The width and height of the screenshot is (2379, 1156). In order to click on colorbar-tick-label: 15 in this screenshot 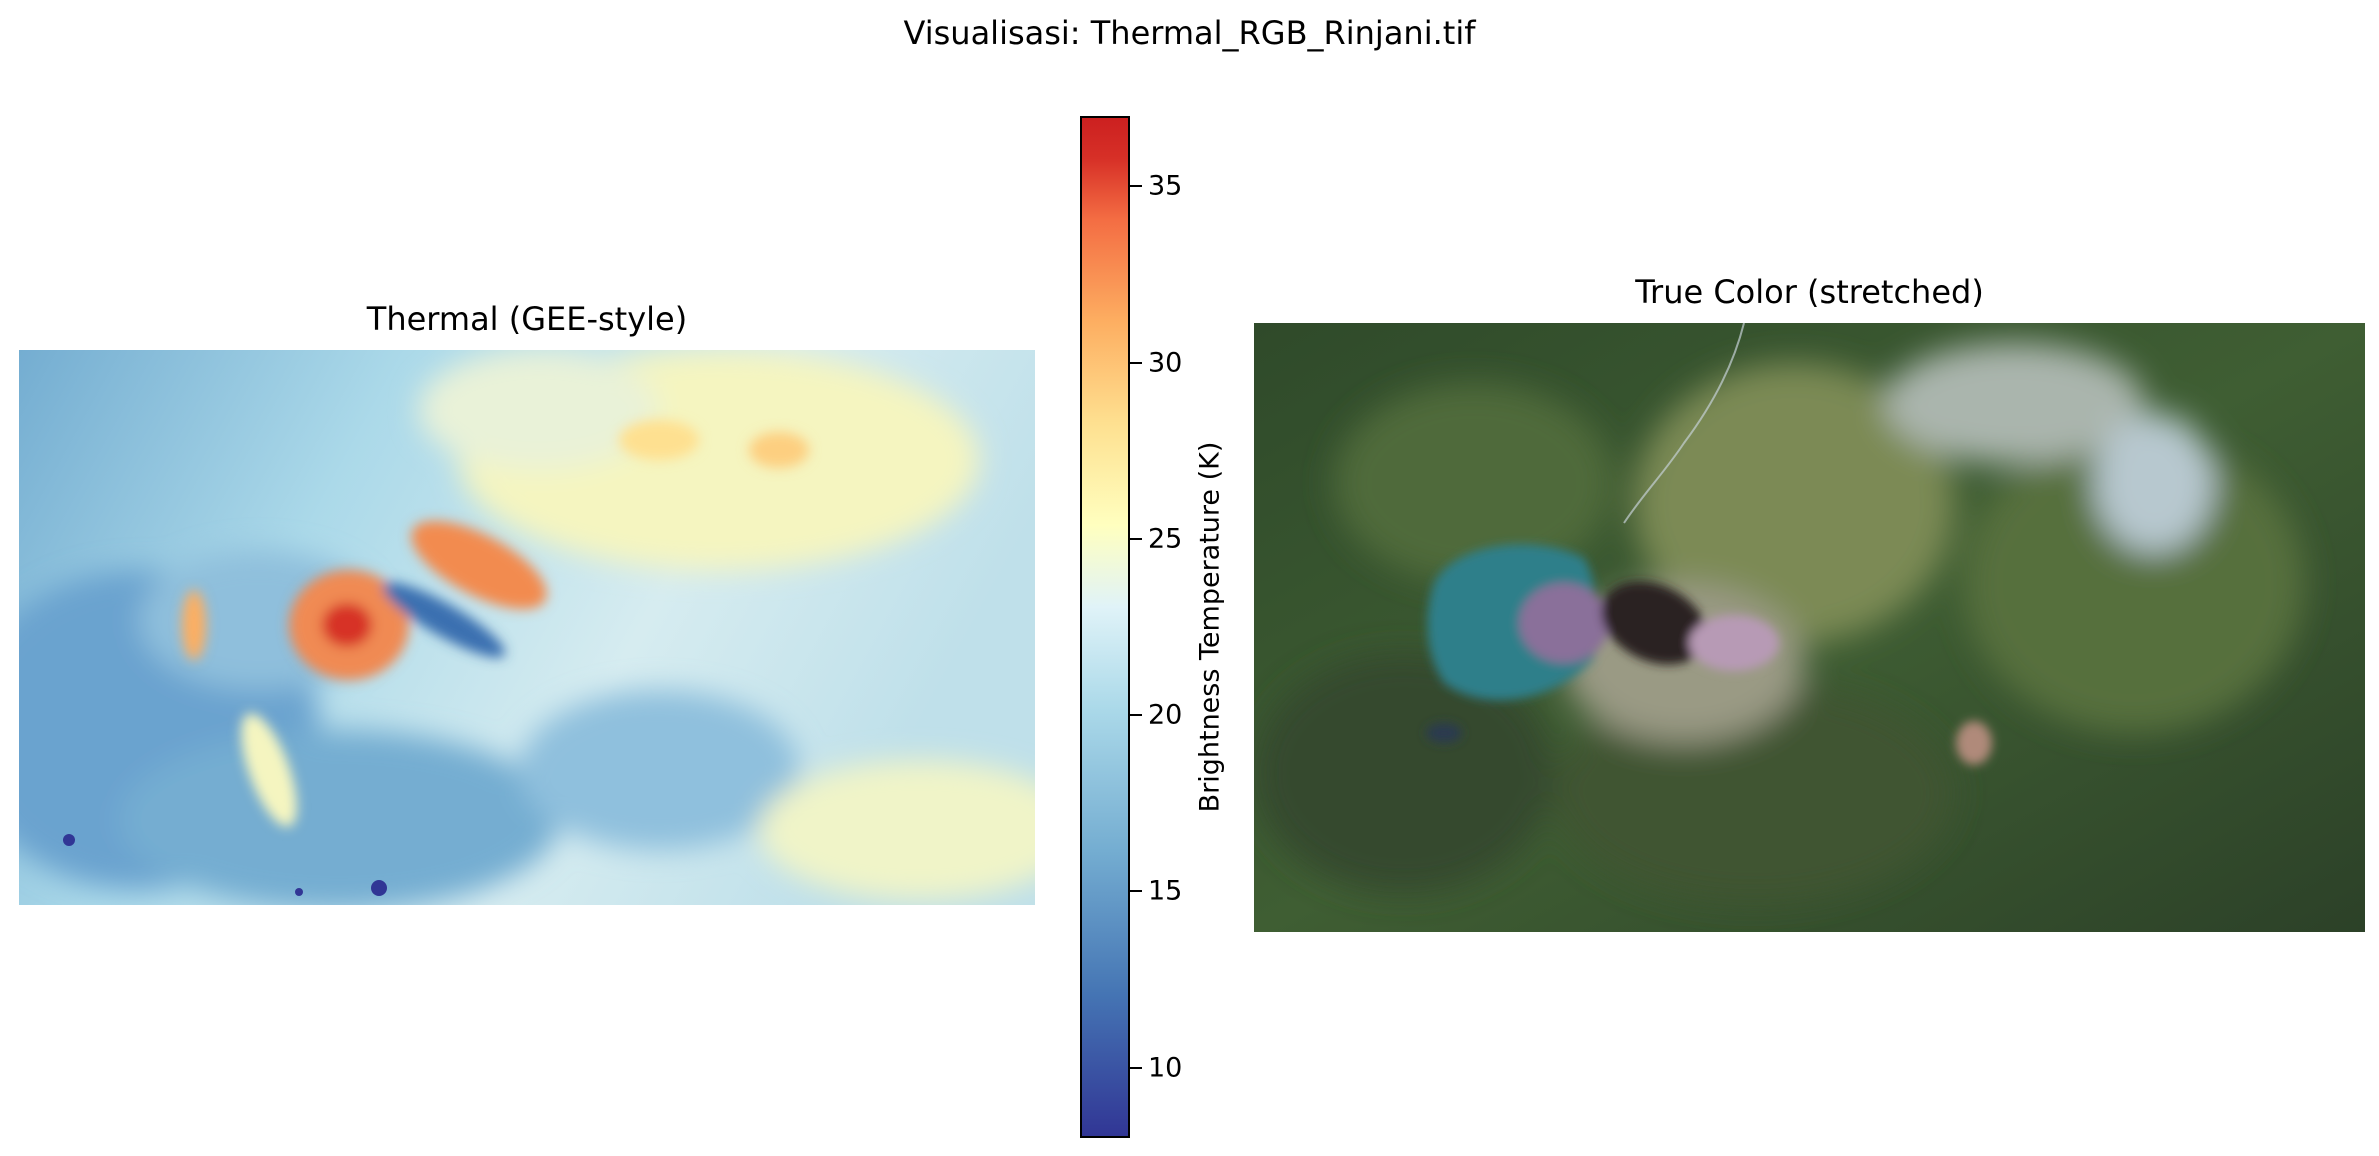, I will do `click(1165, 891)`.